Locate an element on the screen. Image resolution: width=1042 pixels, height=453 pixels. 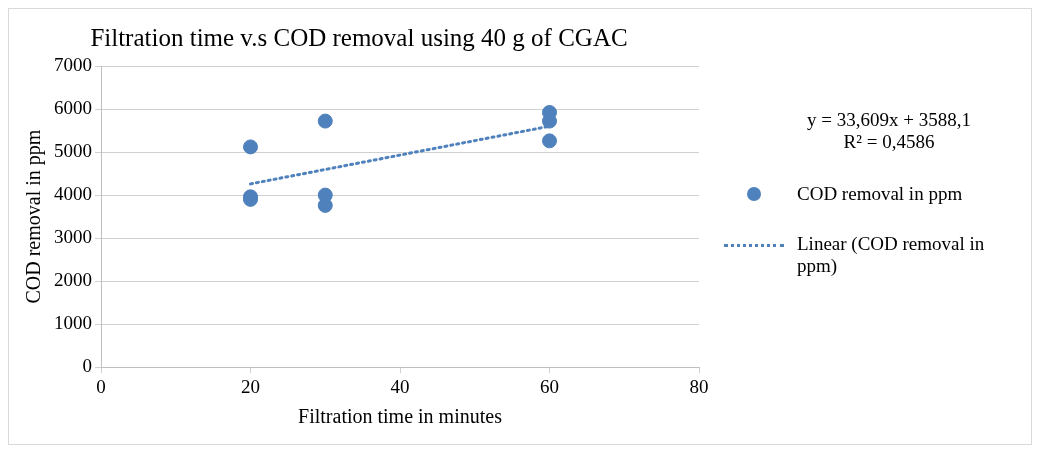
y-axis-title: COD removal in ppm is located at coordinates (34, 216).